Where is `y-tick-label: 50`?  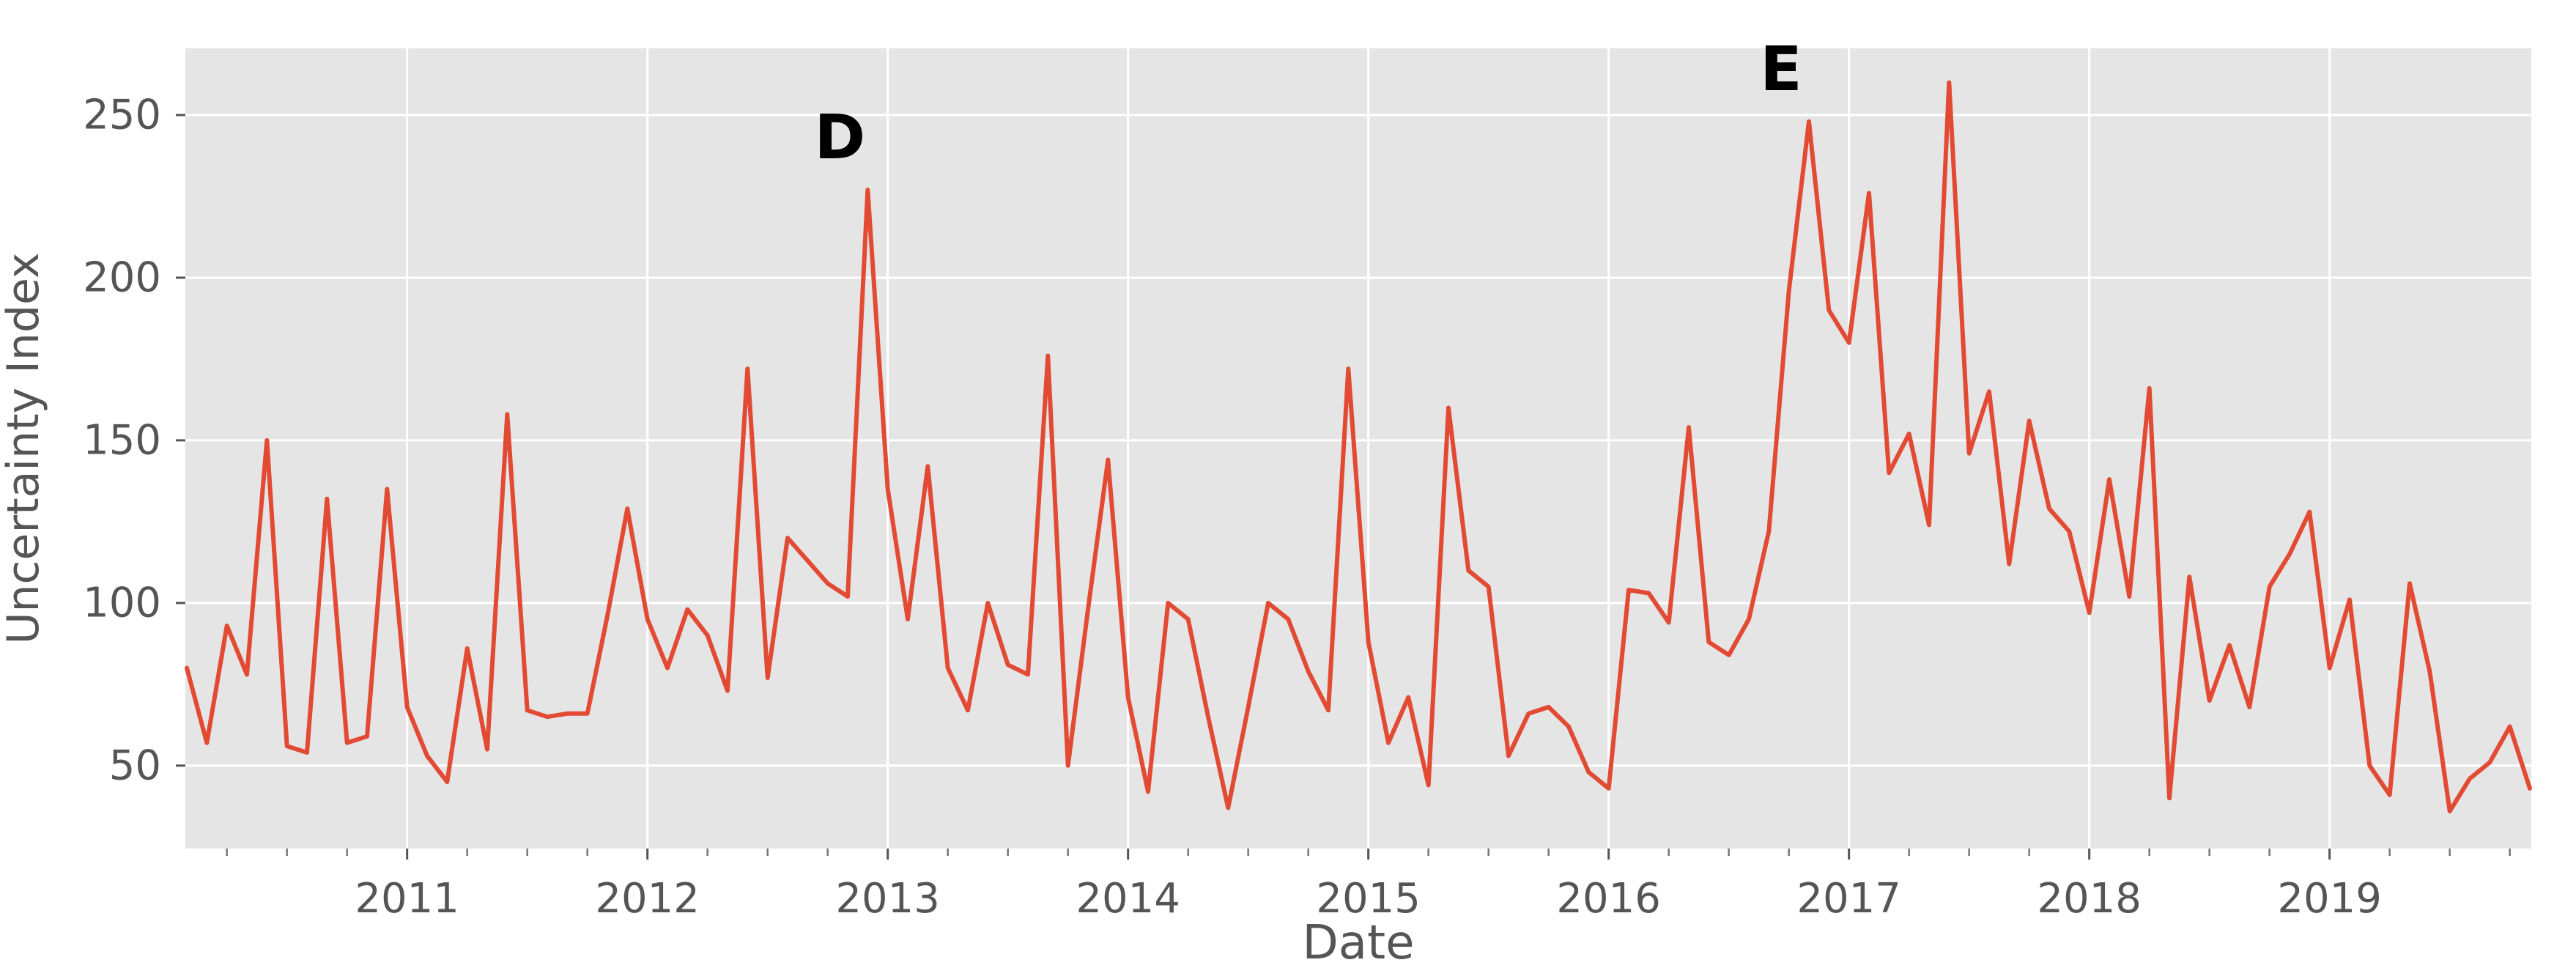
y-tick-label: 50 is located at coordinates (135, 765).